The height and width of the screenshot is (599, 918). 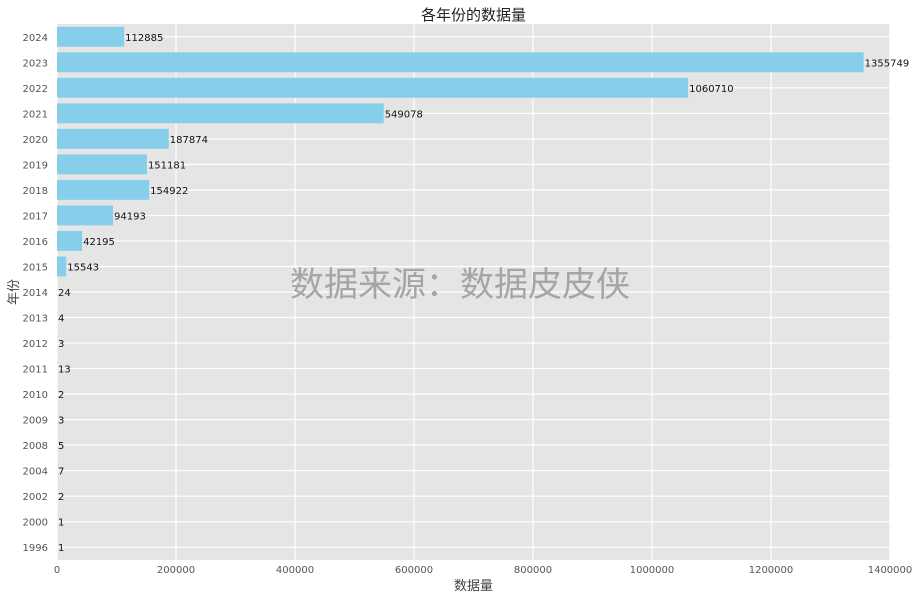 I want to click on x-tick-label: 0, so click(x=57, y=570).